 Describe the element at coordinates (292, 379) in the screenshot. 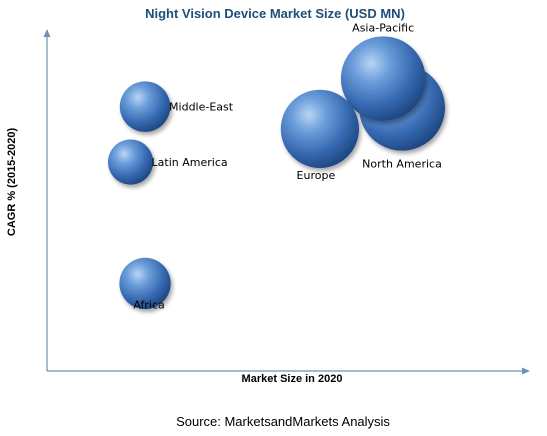

I see `x-axis-label: Market Size in 2020` at that location.